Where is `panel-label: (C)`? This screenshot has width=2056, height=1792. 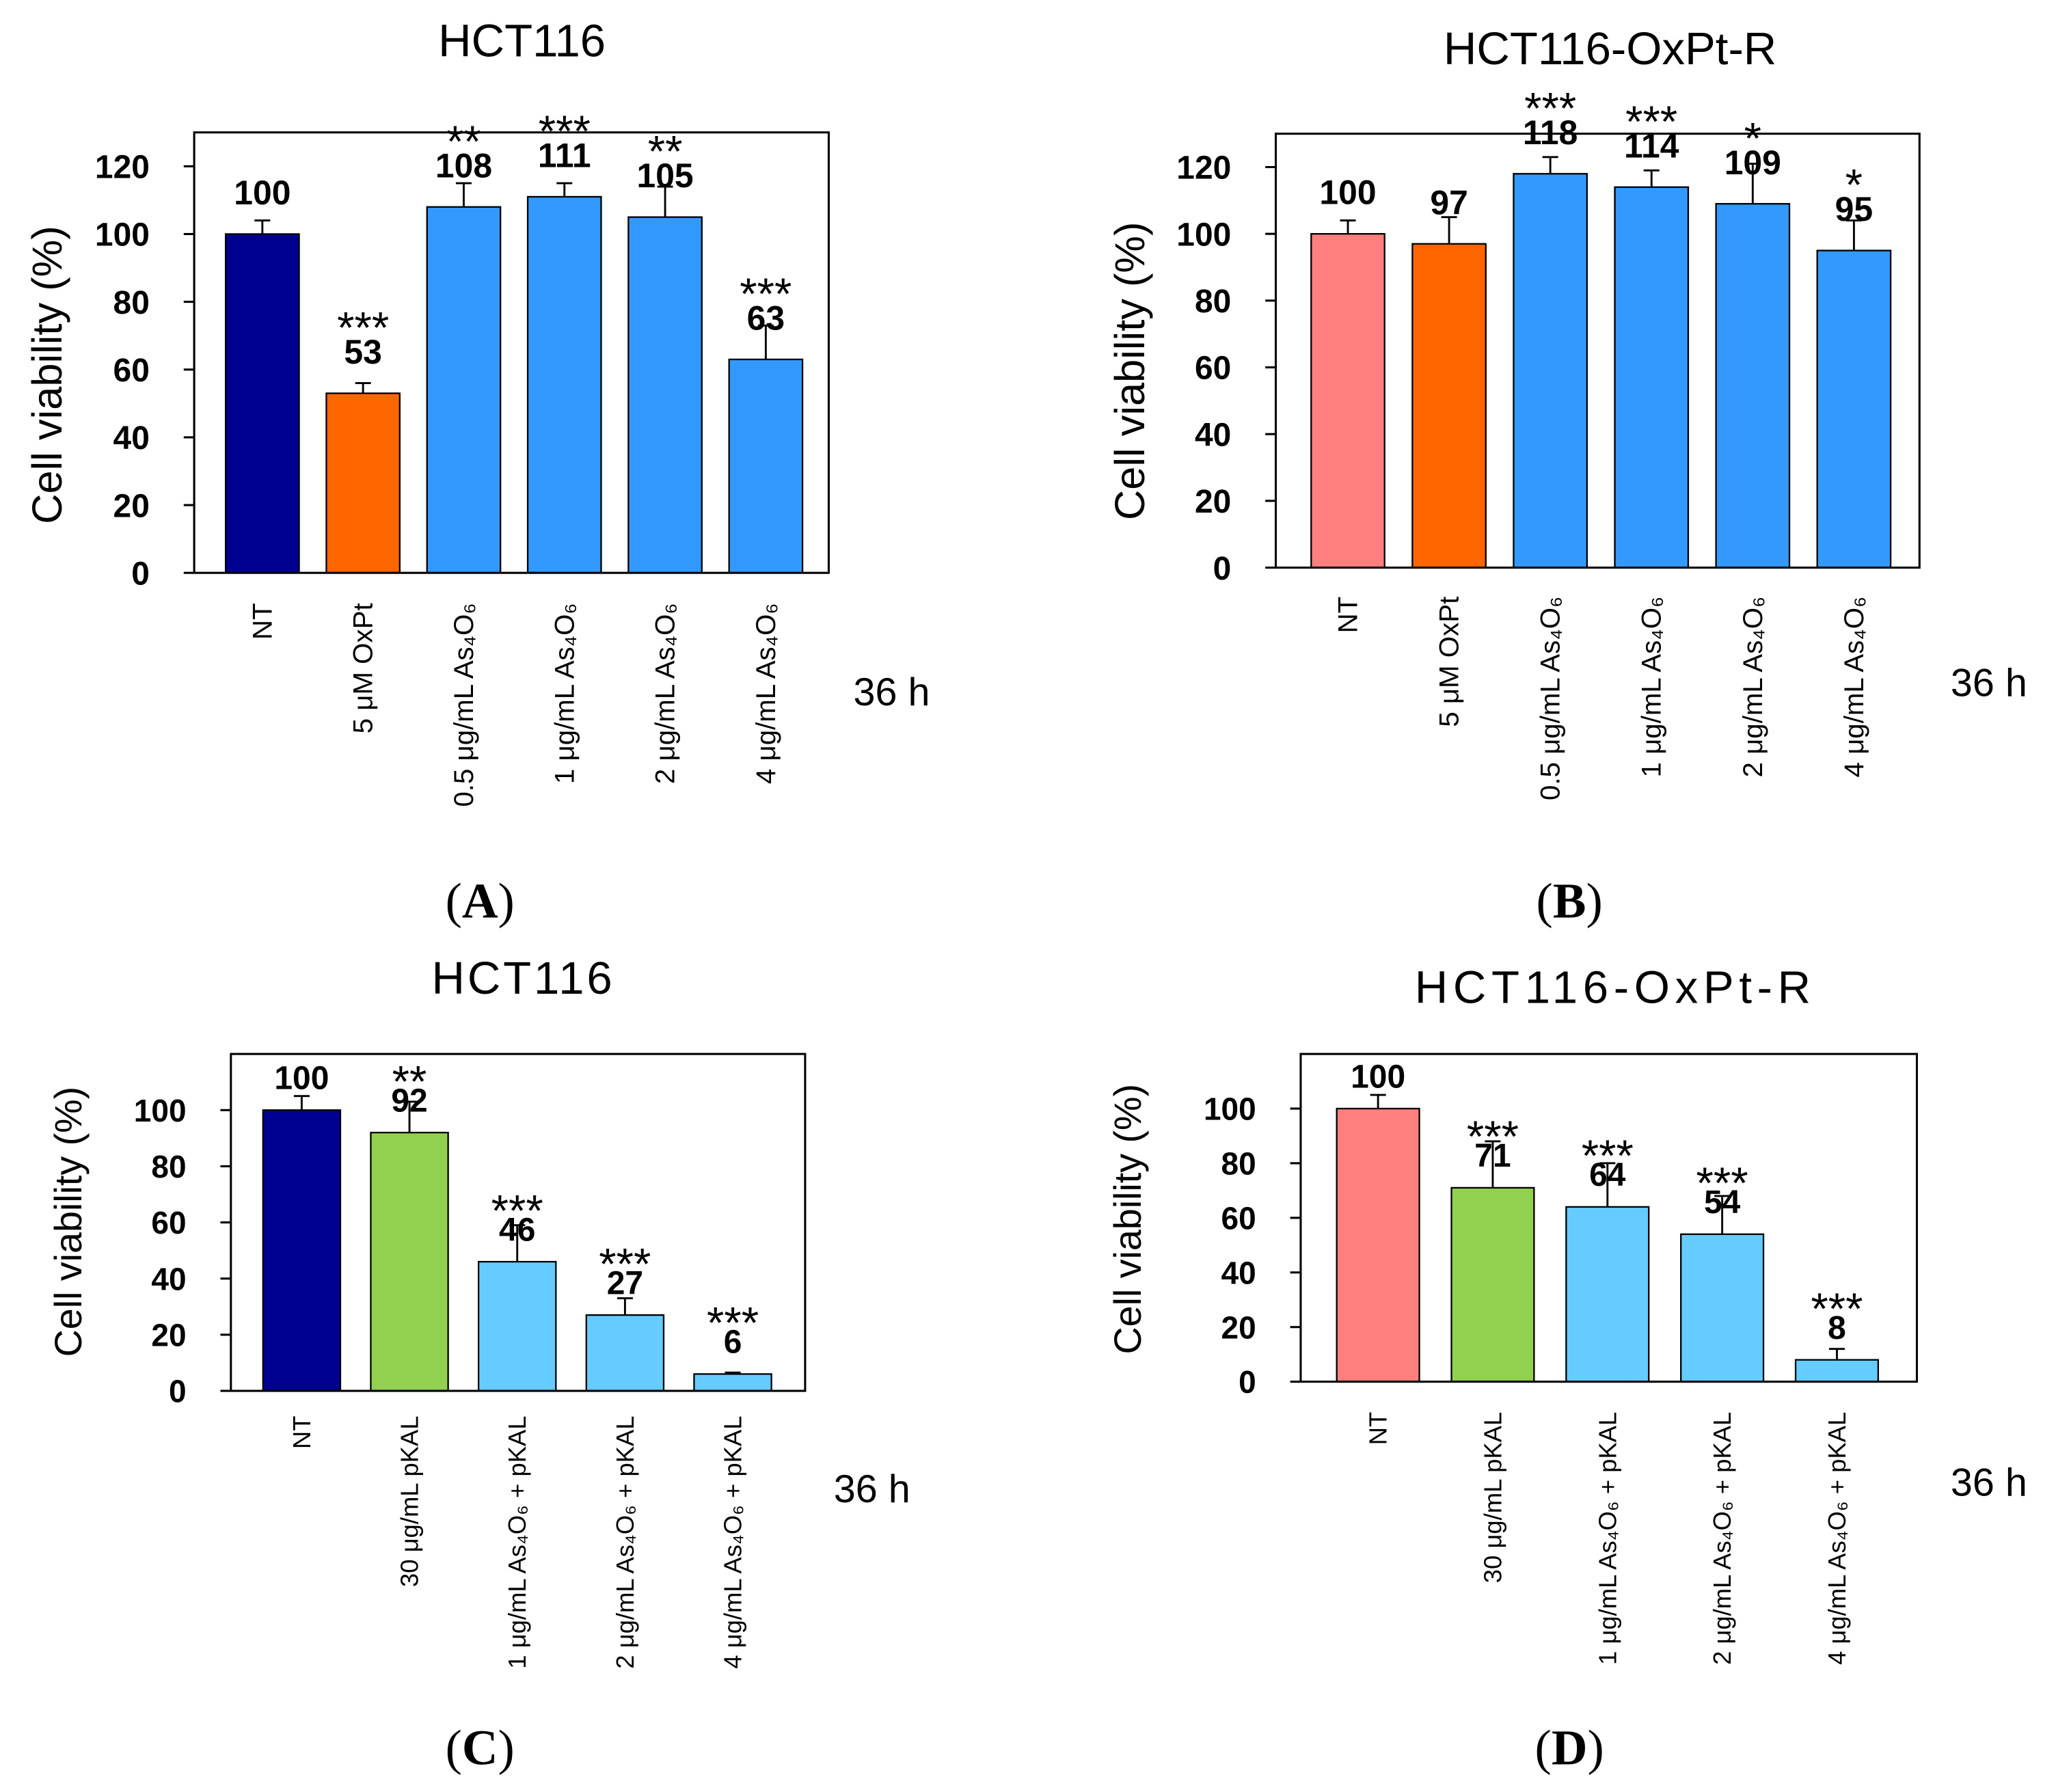
panel-label: (C) is located at coordinates (480, 1748).